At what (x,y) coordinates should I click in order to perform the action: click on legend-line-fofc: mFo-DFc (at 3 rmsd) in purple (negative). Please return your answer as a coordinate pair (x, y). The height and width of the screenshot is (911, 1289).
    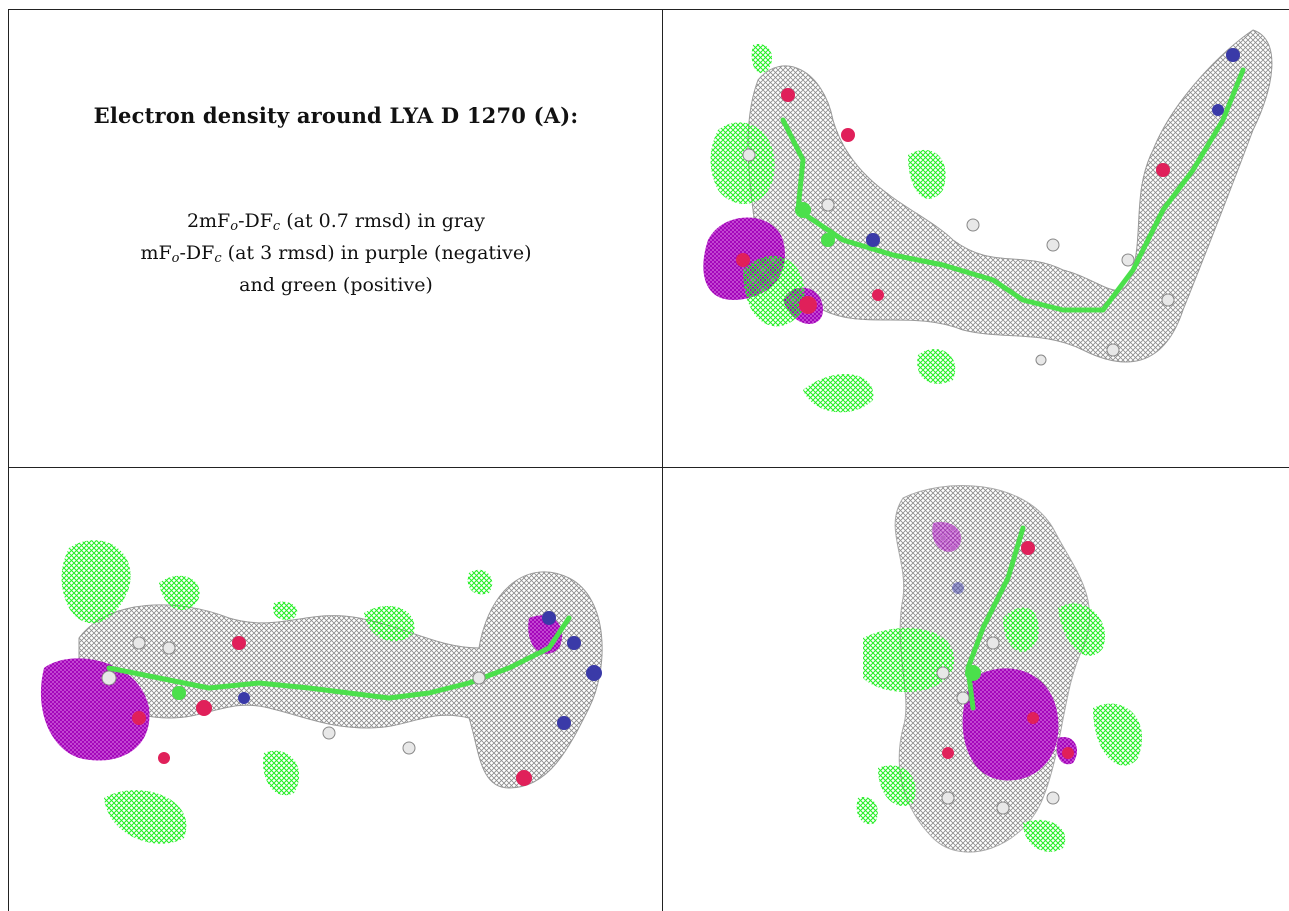
    Looking at the image, I should click on (336, 254).